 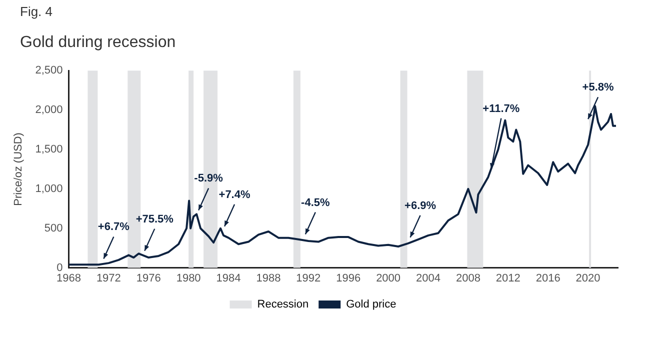 What do you see at coordinates (59, 268) in the screenshot?
I see `y-tick-label: 0` at bounding box center [59, 268].